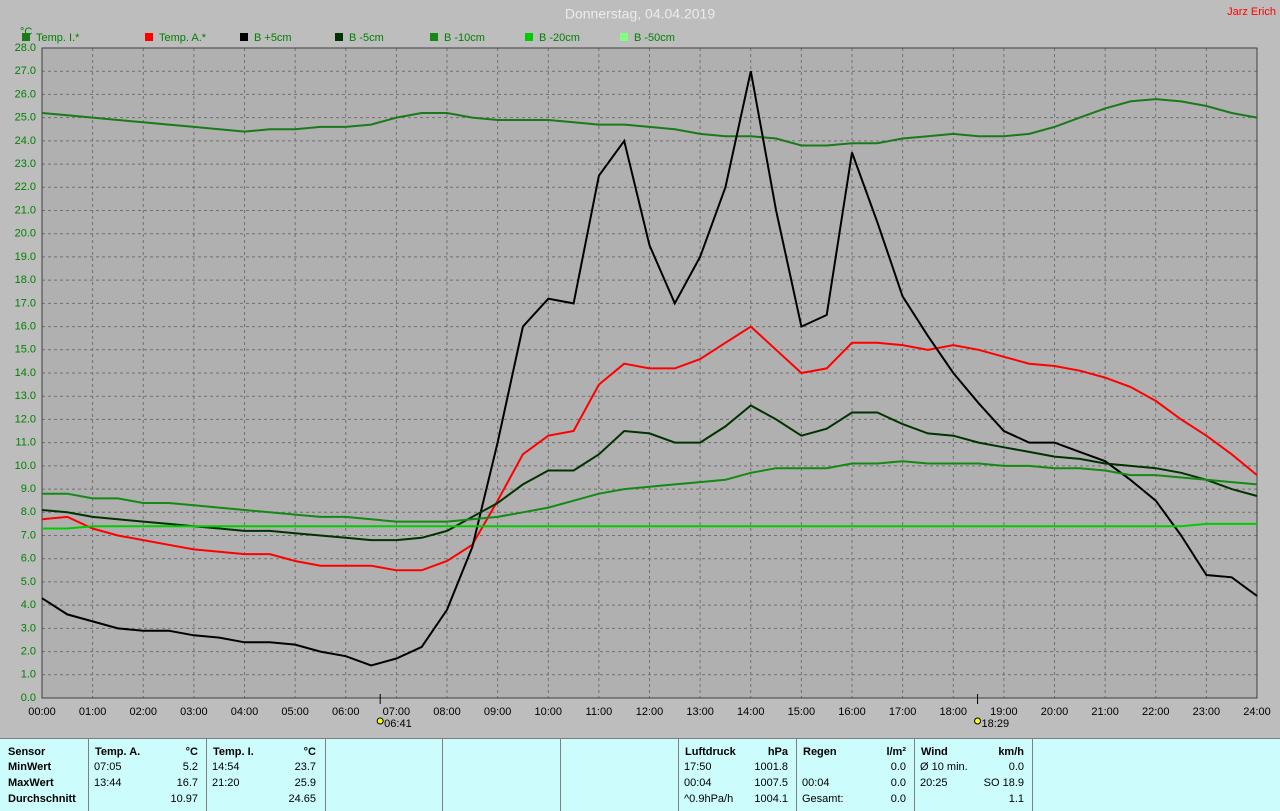 The image size is (1280, 811). What do you see at coordinates (25, 303) in the screenshot?
I see `y-tick-label: 17.0` at bounding box center [25, 303].